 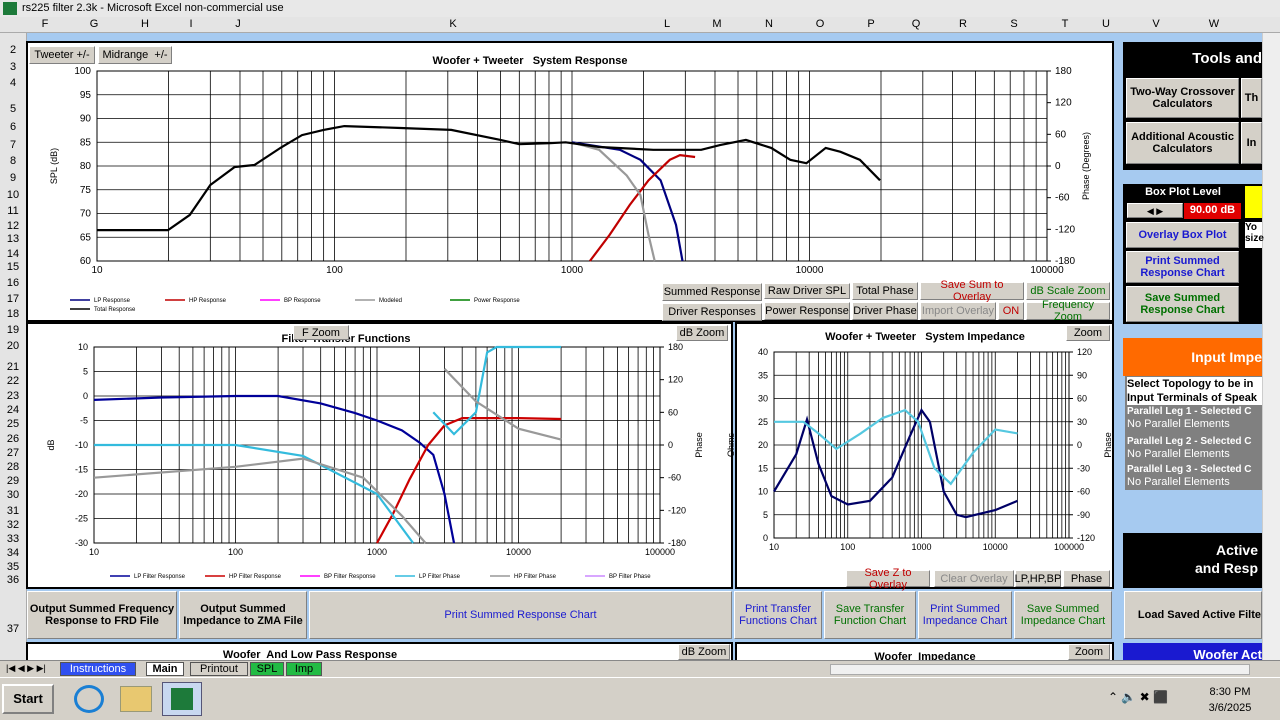 I want to click on button: Raw Driver SPL, so click(x=807, y=291).